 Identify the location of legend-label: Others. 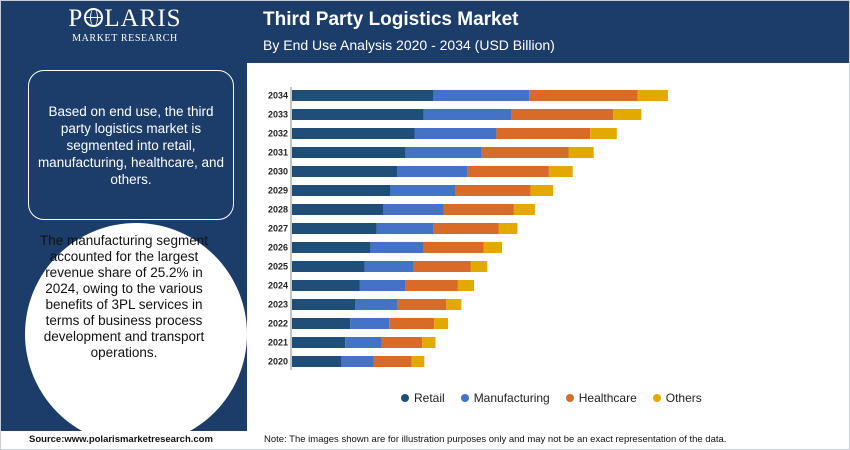
(683, 398).